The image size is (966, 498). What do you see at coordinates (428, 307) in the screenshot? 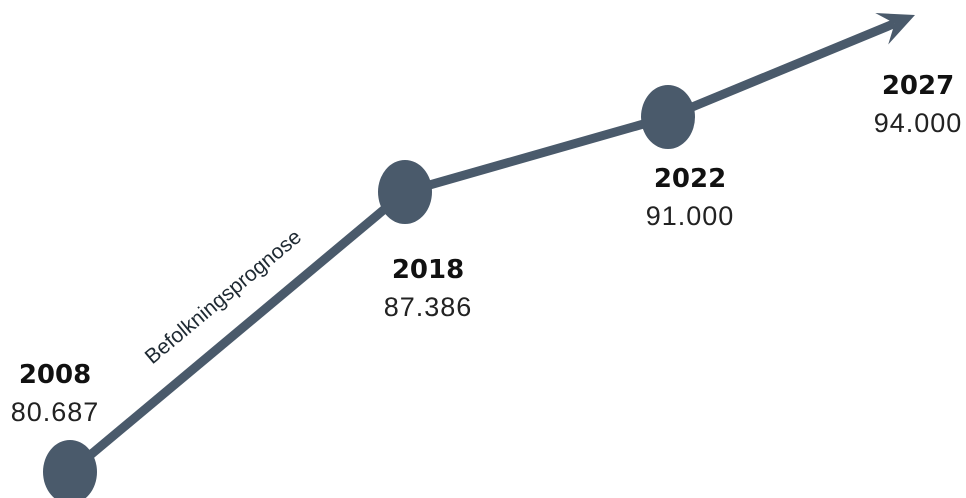
I see `value-label-2018: 87.386` at bounding box center [428, 307].